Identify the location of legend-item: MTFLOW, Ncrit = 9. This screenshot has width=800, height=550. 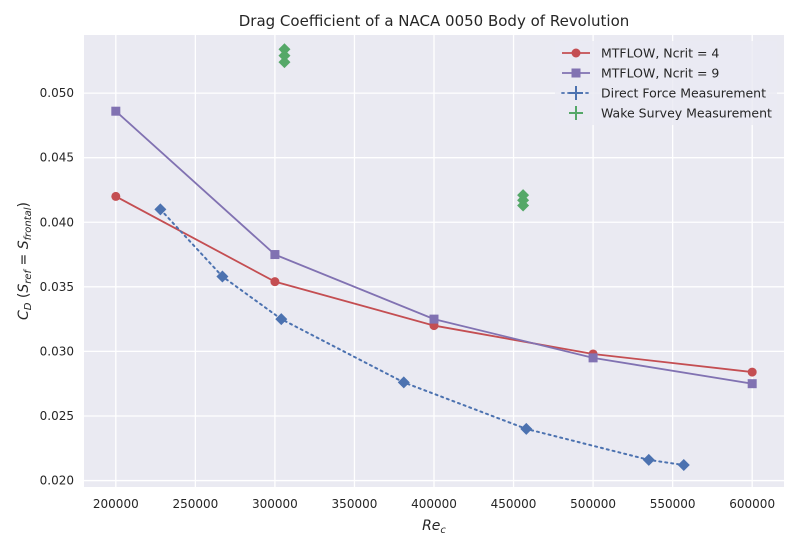
(640, 73).